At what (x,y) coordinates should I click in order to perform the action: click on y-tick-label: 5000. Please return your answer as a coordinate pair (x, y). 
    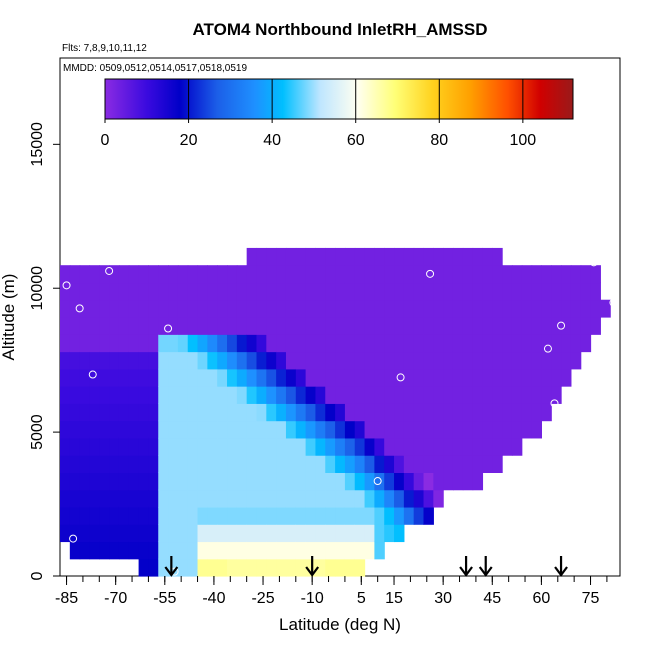
    Looking at the image, I should click on (37, 432).